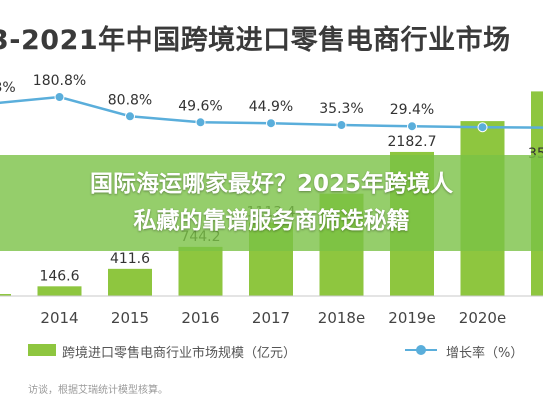 The image size is (543, 408). I want to click on x-tick-label-2018e: 2018e, so click(341, 318).